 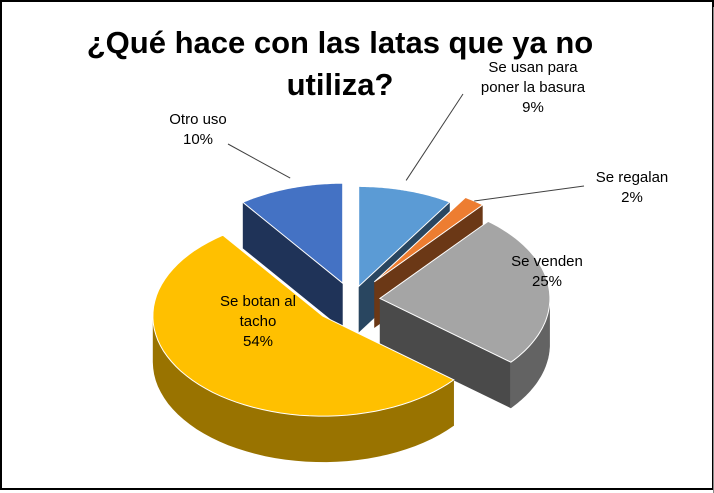 I want to click on slice-label: Se venden 25%, so click(x=547, y=271).